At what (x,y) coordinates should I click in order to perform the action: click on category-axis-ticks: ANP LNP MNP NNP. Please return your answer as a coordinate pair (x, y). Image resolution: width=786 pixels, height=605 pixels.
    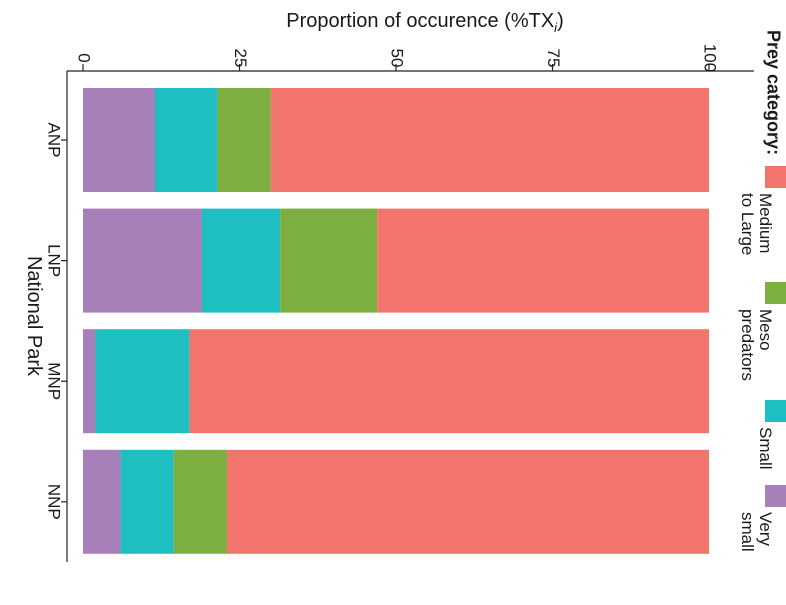
    Looking at the image, I should click on (56, 321).